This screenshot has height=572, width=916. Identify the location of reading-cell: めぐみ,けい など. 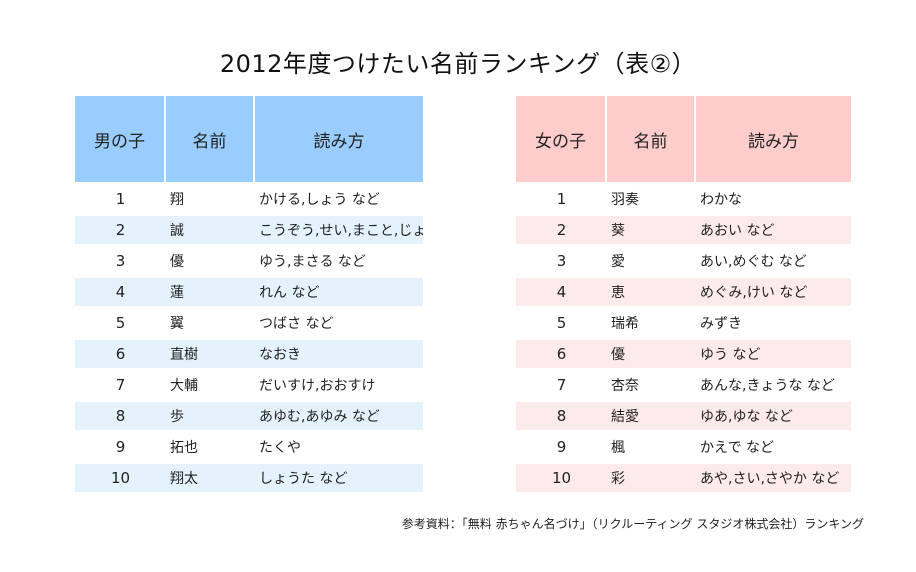
(773, 290).